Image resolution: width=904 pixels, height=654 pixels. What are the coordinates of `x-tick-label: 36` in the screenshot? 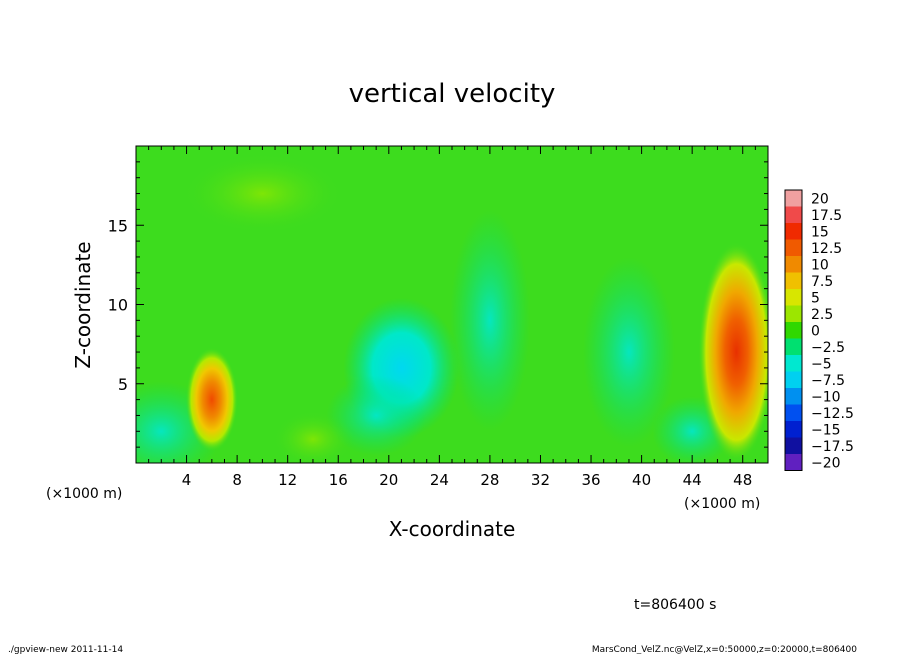 It's located at (590, 480).